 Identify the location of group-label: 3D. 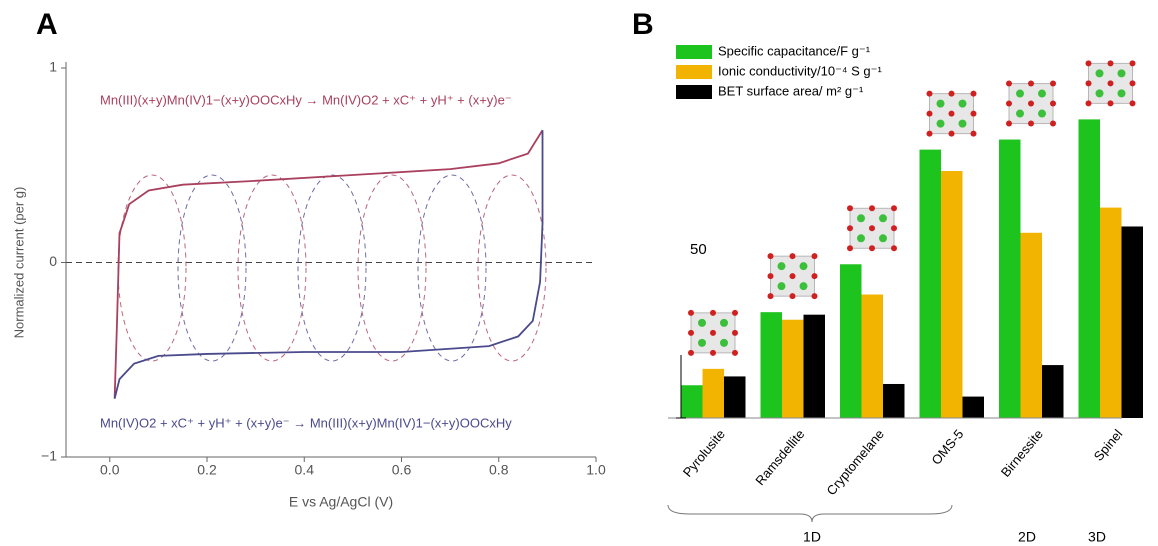
(1097, 537).